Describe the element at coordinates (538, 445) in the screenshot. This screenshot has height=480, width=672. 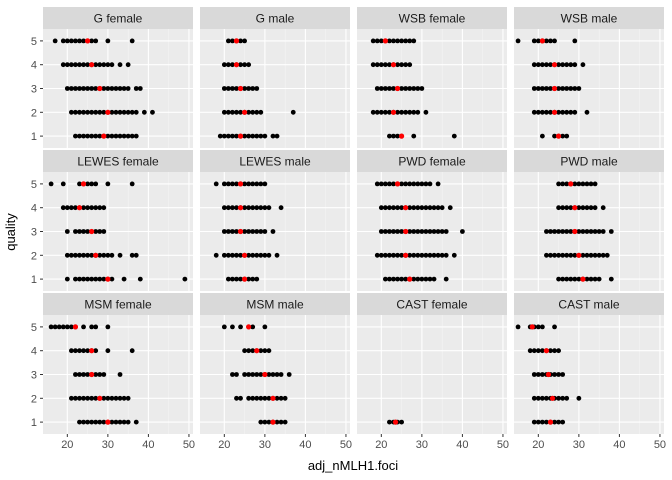
I see `x-tick-label: 20` at that location.